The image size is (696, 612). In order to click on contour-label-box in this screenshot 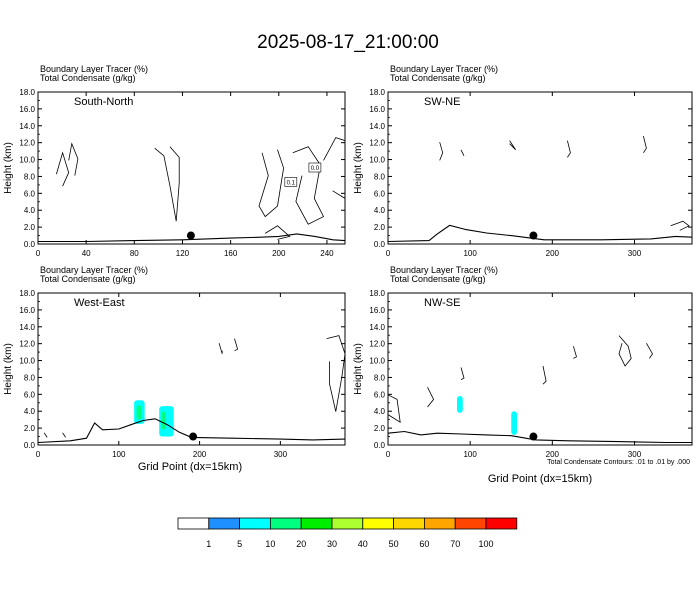, I will do `click(315, 167)`.